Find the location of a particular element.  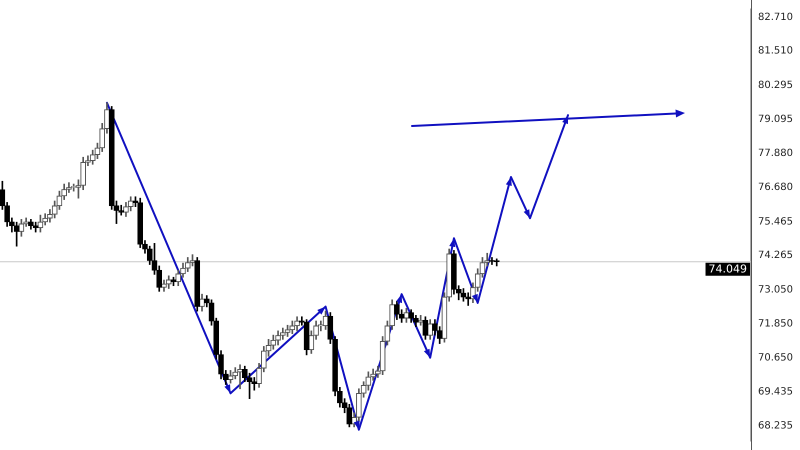

y-tick-label: 79.095 is located at coordinates (776, 119).